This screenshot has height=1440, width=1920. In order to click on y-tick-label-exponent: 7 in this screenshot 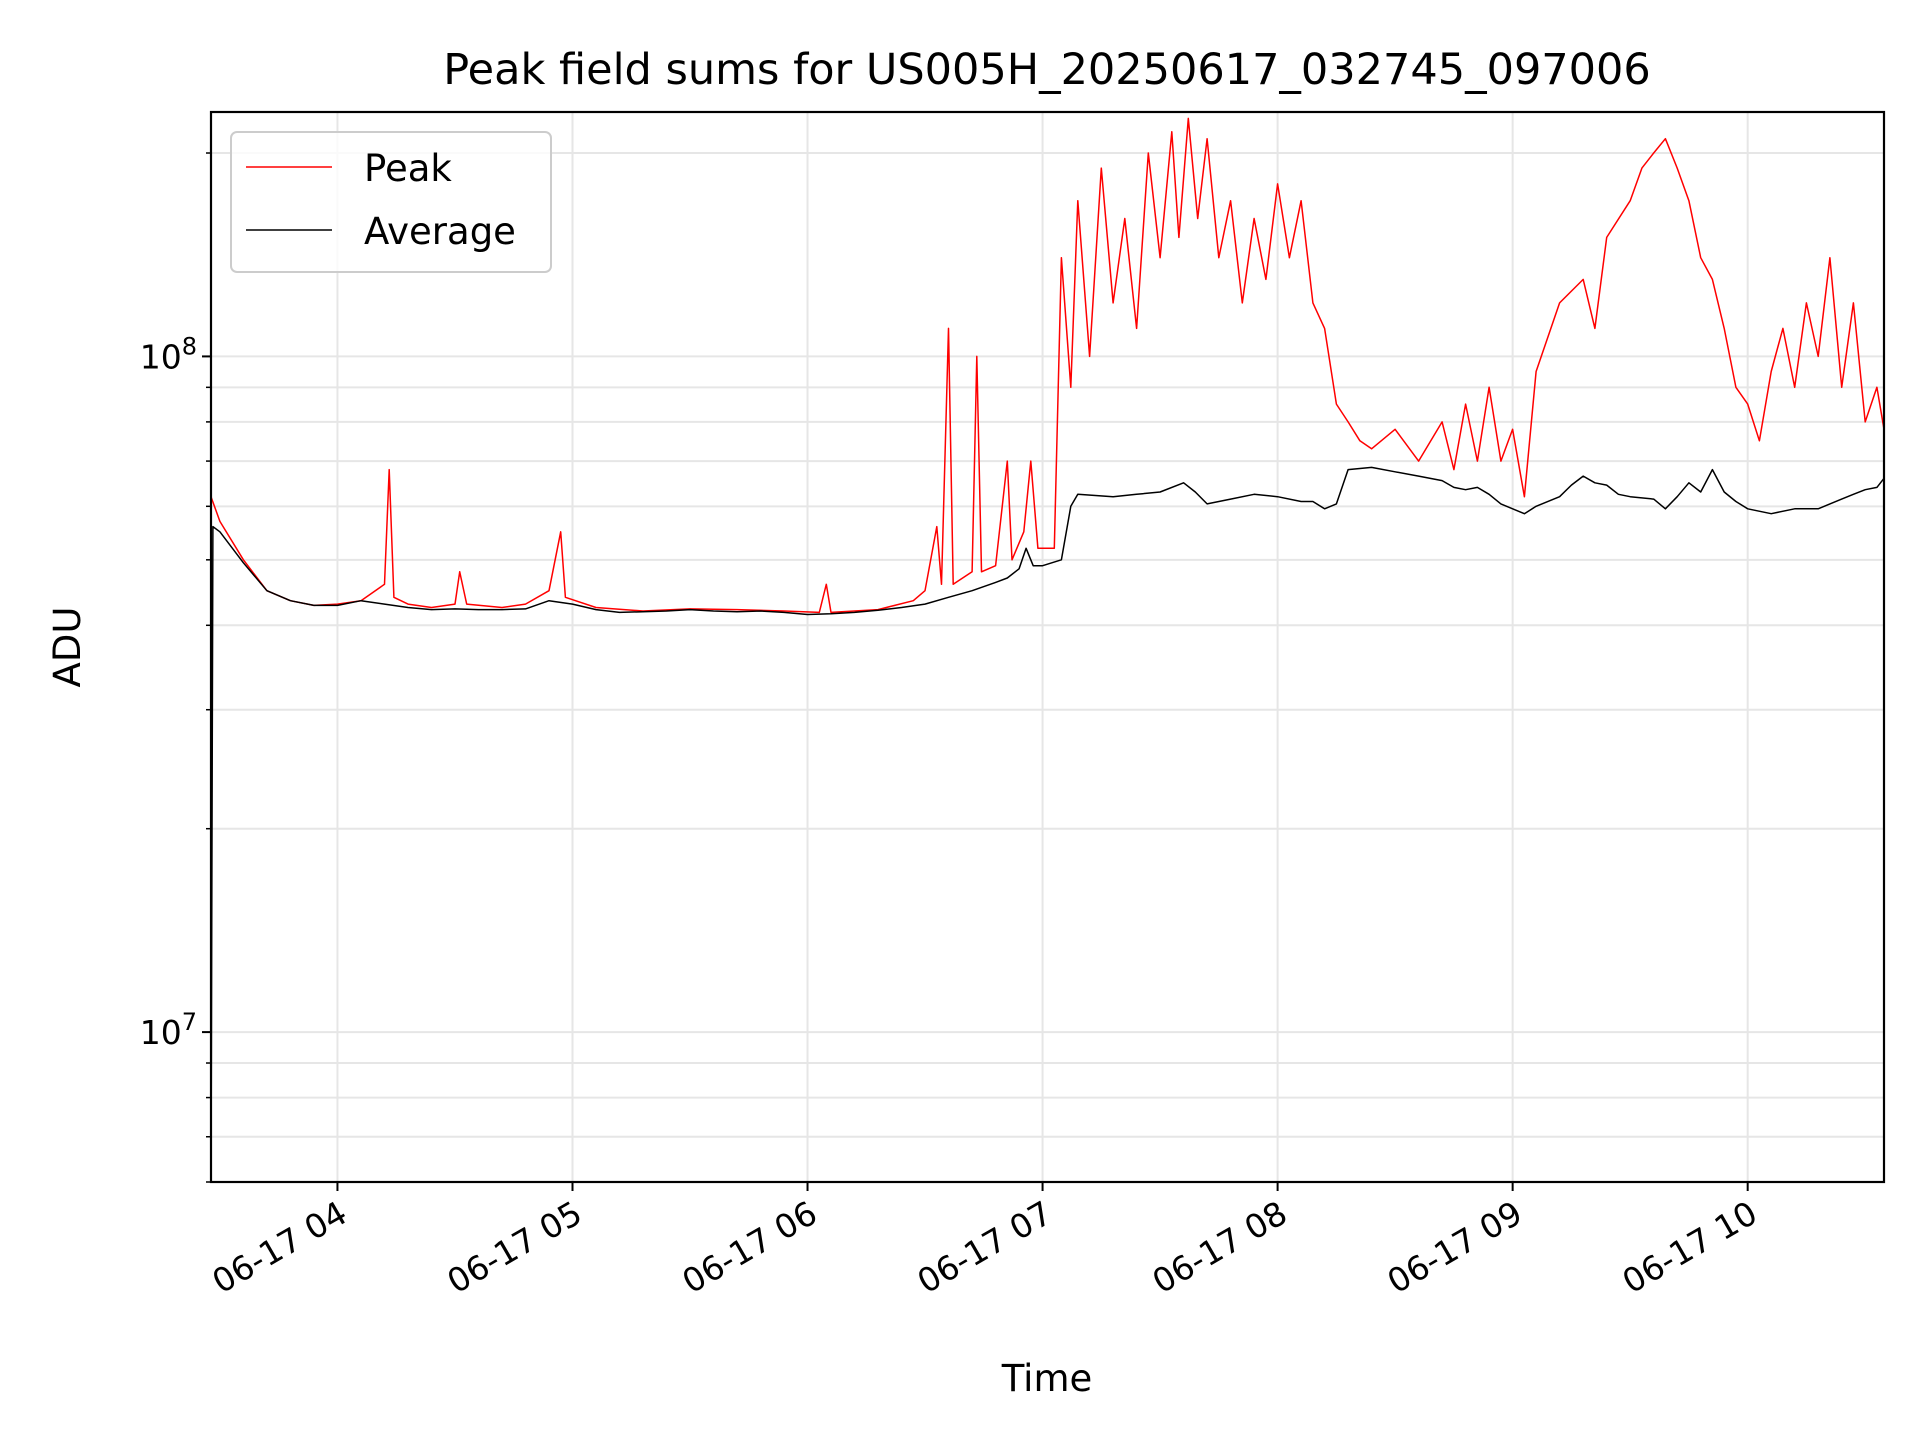, I will do `click(189, 1022)`.